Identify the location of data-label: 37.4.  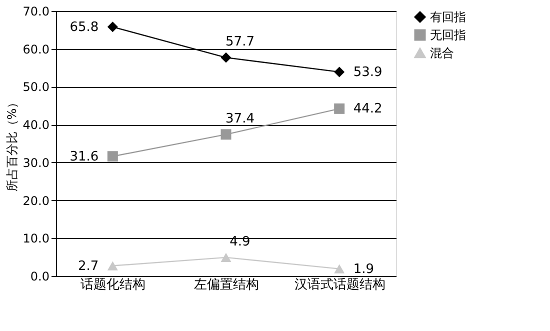
(240, 118).